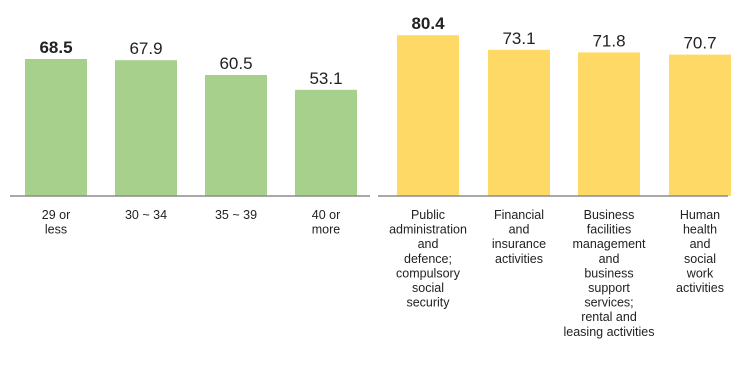  What do you see at coordinates (325, 78) in the screenshot?
I see `data-label: 53.1` at bounding box center [325, 78].